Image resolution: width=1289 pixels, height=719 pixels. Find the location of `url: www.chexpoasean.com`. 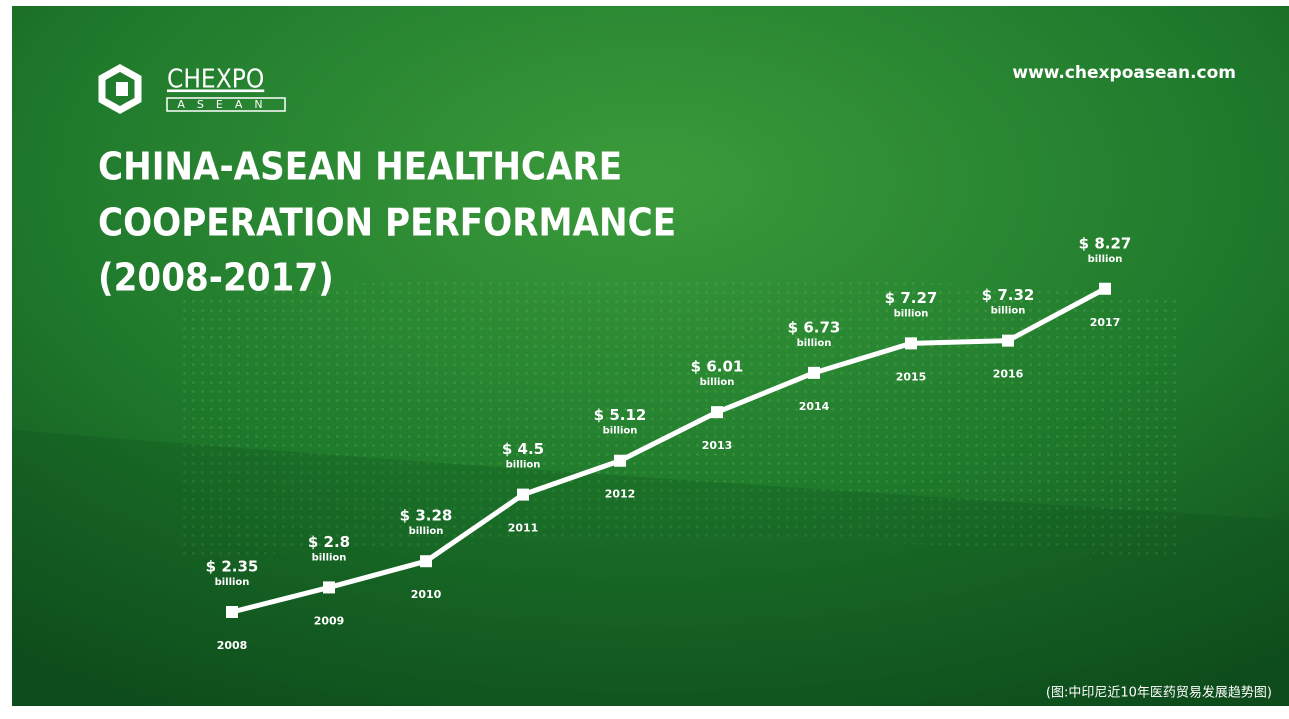

url: www.chexpoasean.com is located at coordinates (1124, 73).